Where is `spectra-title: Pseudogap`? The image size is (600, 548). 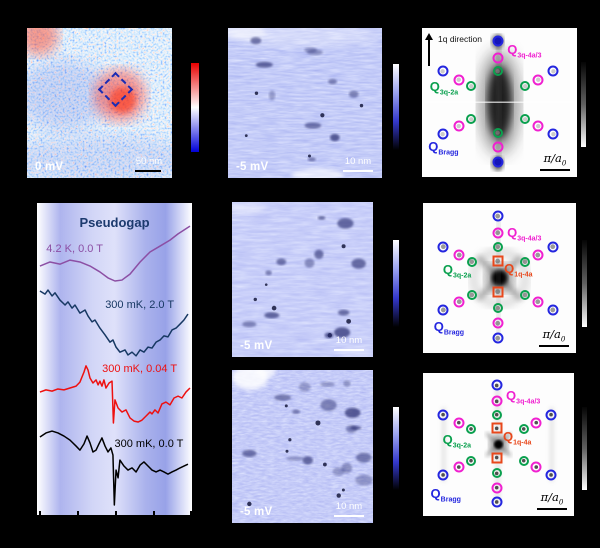
spectra-title: Pseudogap is located at coordinates (114, 222).